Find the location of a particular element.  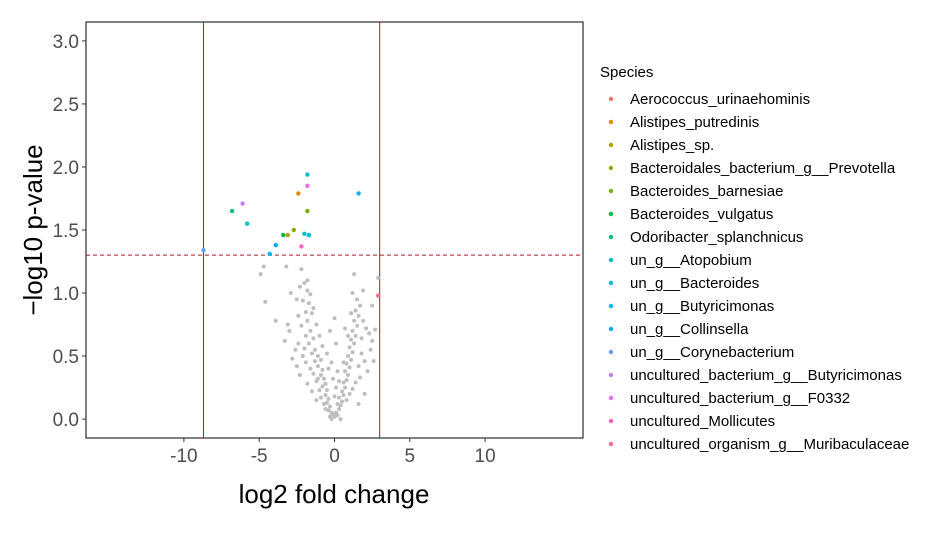

x-axis-ticks: -10 -5 0 5 10 is located at coordinates (333, 452).